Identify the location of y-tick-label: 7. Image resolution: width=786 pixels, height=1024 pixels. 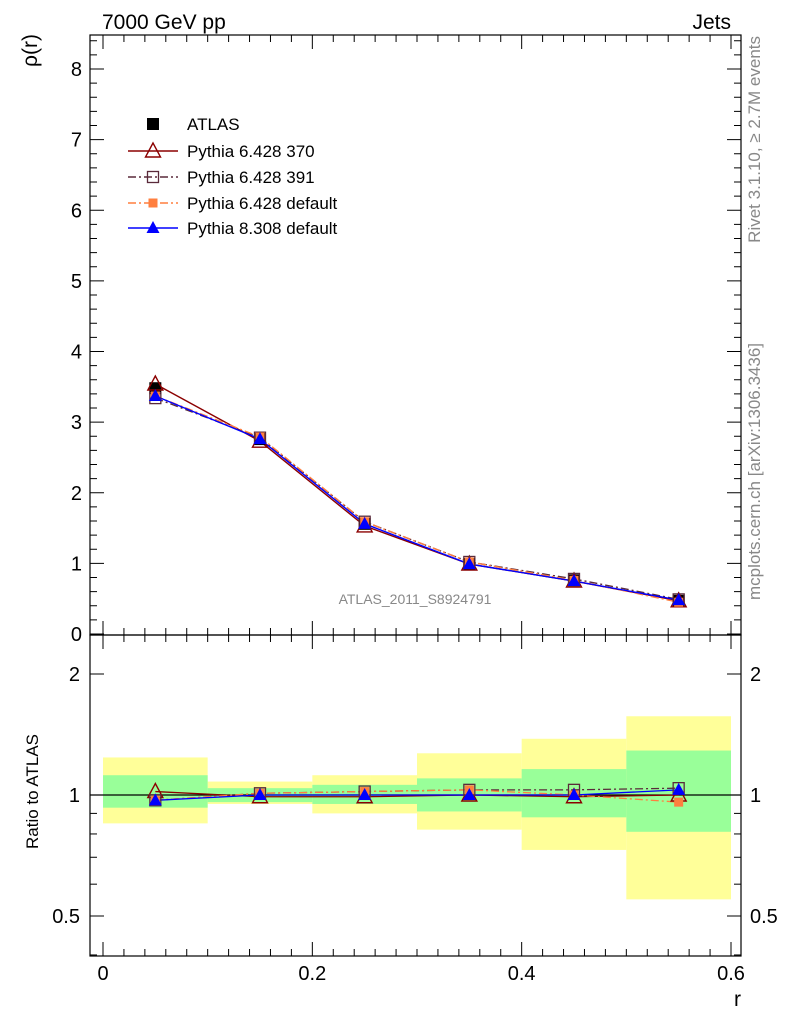
(76, 141).